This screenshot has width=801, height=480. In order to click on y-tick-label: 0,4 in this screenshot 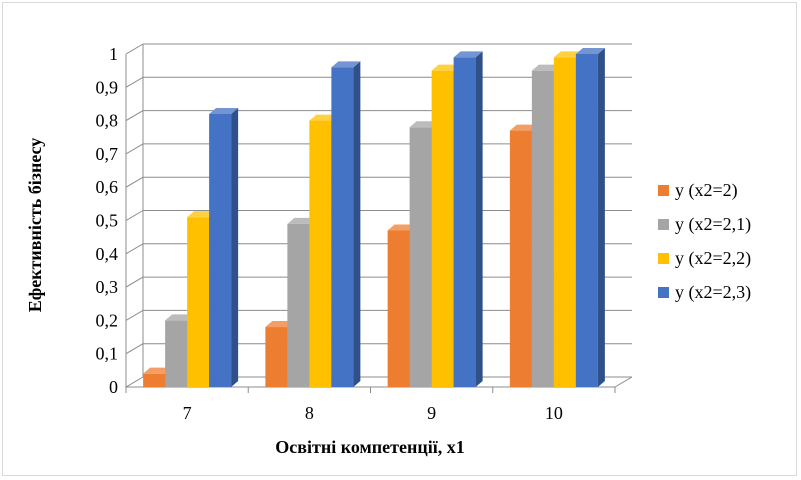, I will do `click(107, 254)`.